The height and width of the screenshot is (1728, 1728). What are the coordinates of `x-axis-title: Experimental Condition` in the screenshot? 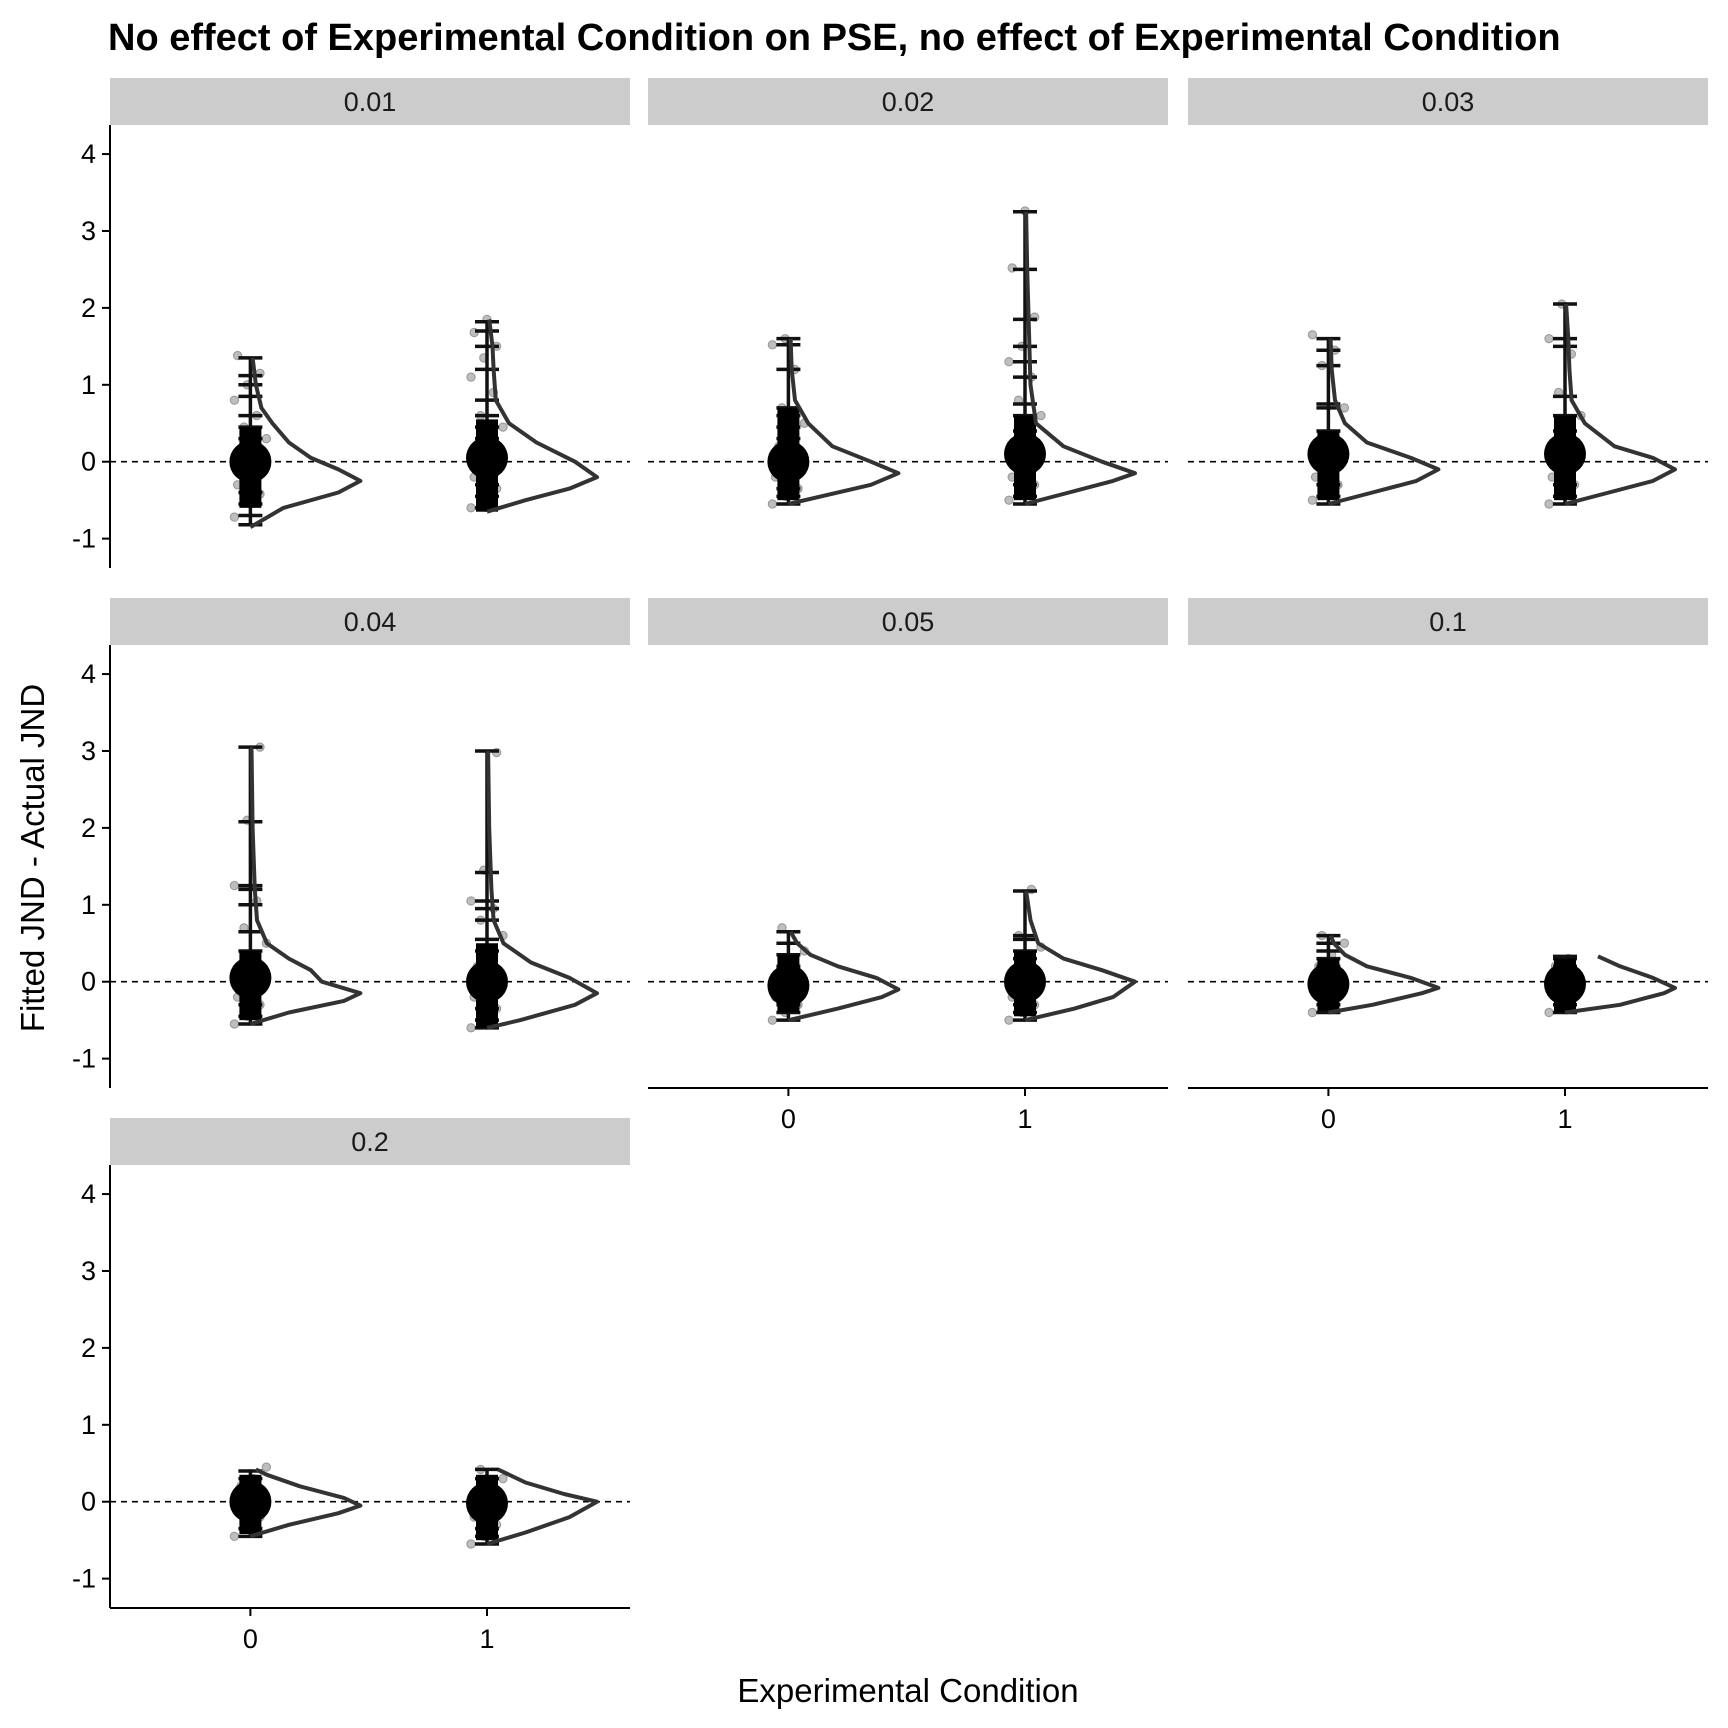 It's located at (907, 1690).